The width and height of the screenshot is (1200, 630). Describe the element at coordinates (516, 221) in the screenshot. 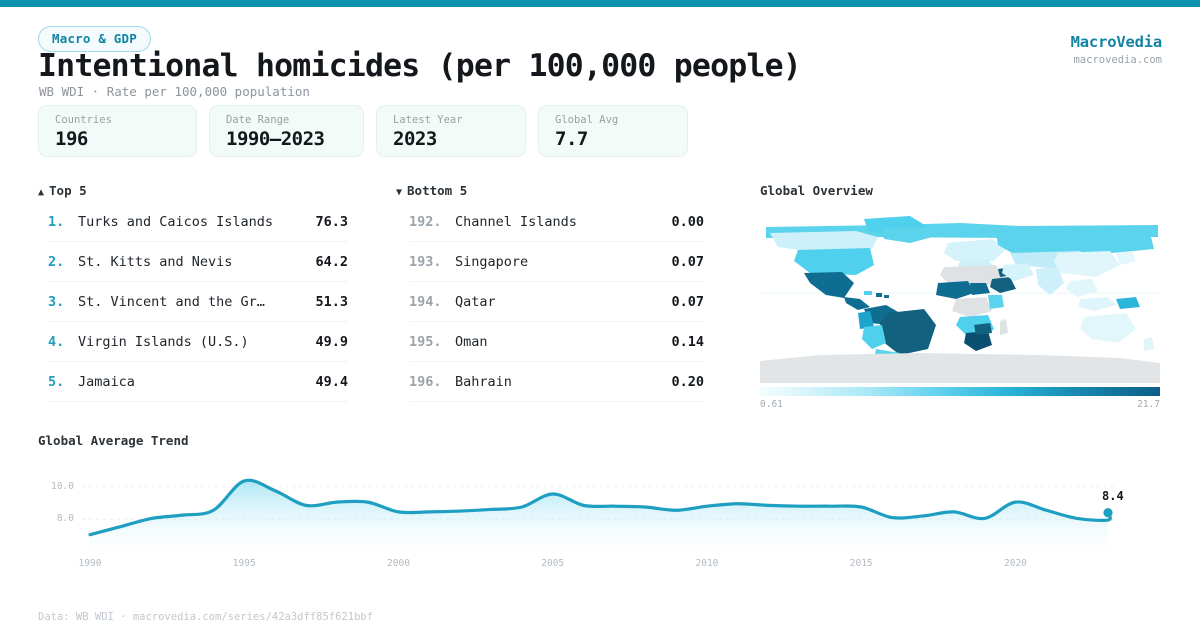

I see `country-name: Channel Islands` at that location.